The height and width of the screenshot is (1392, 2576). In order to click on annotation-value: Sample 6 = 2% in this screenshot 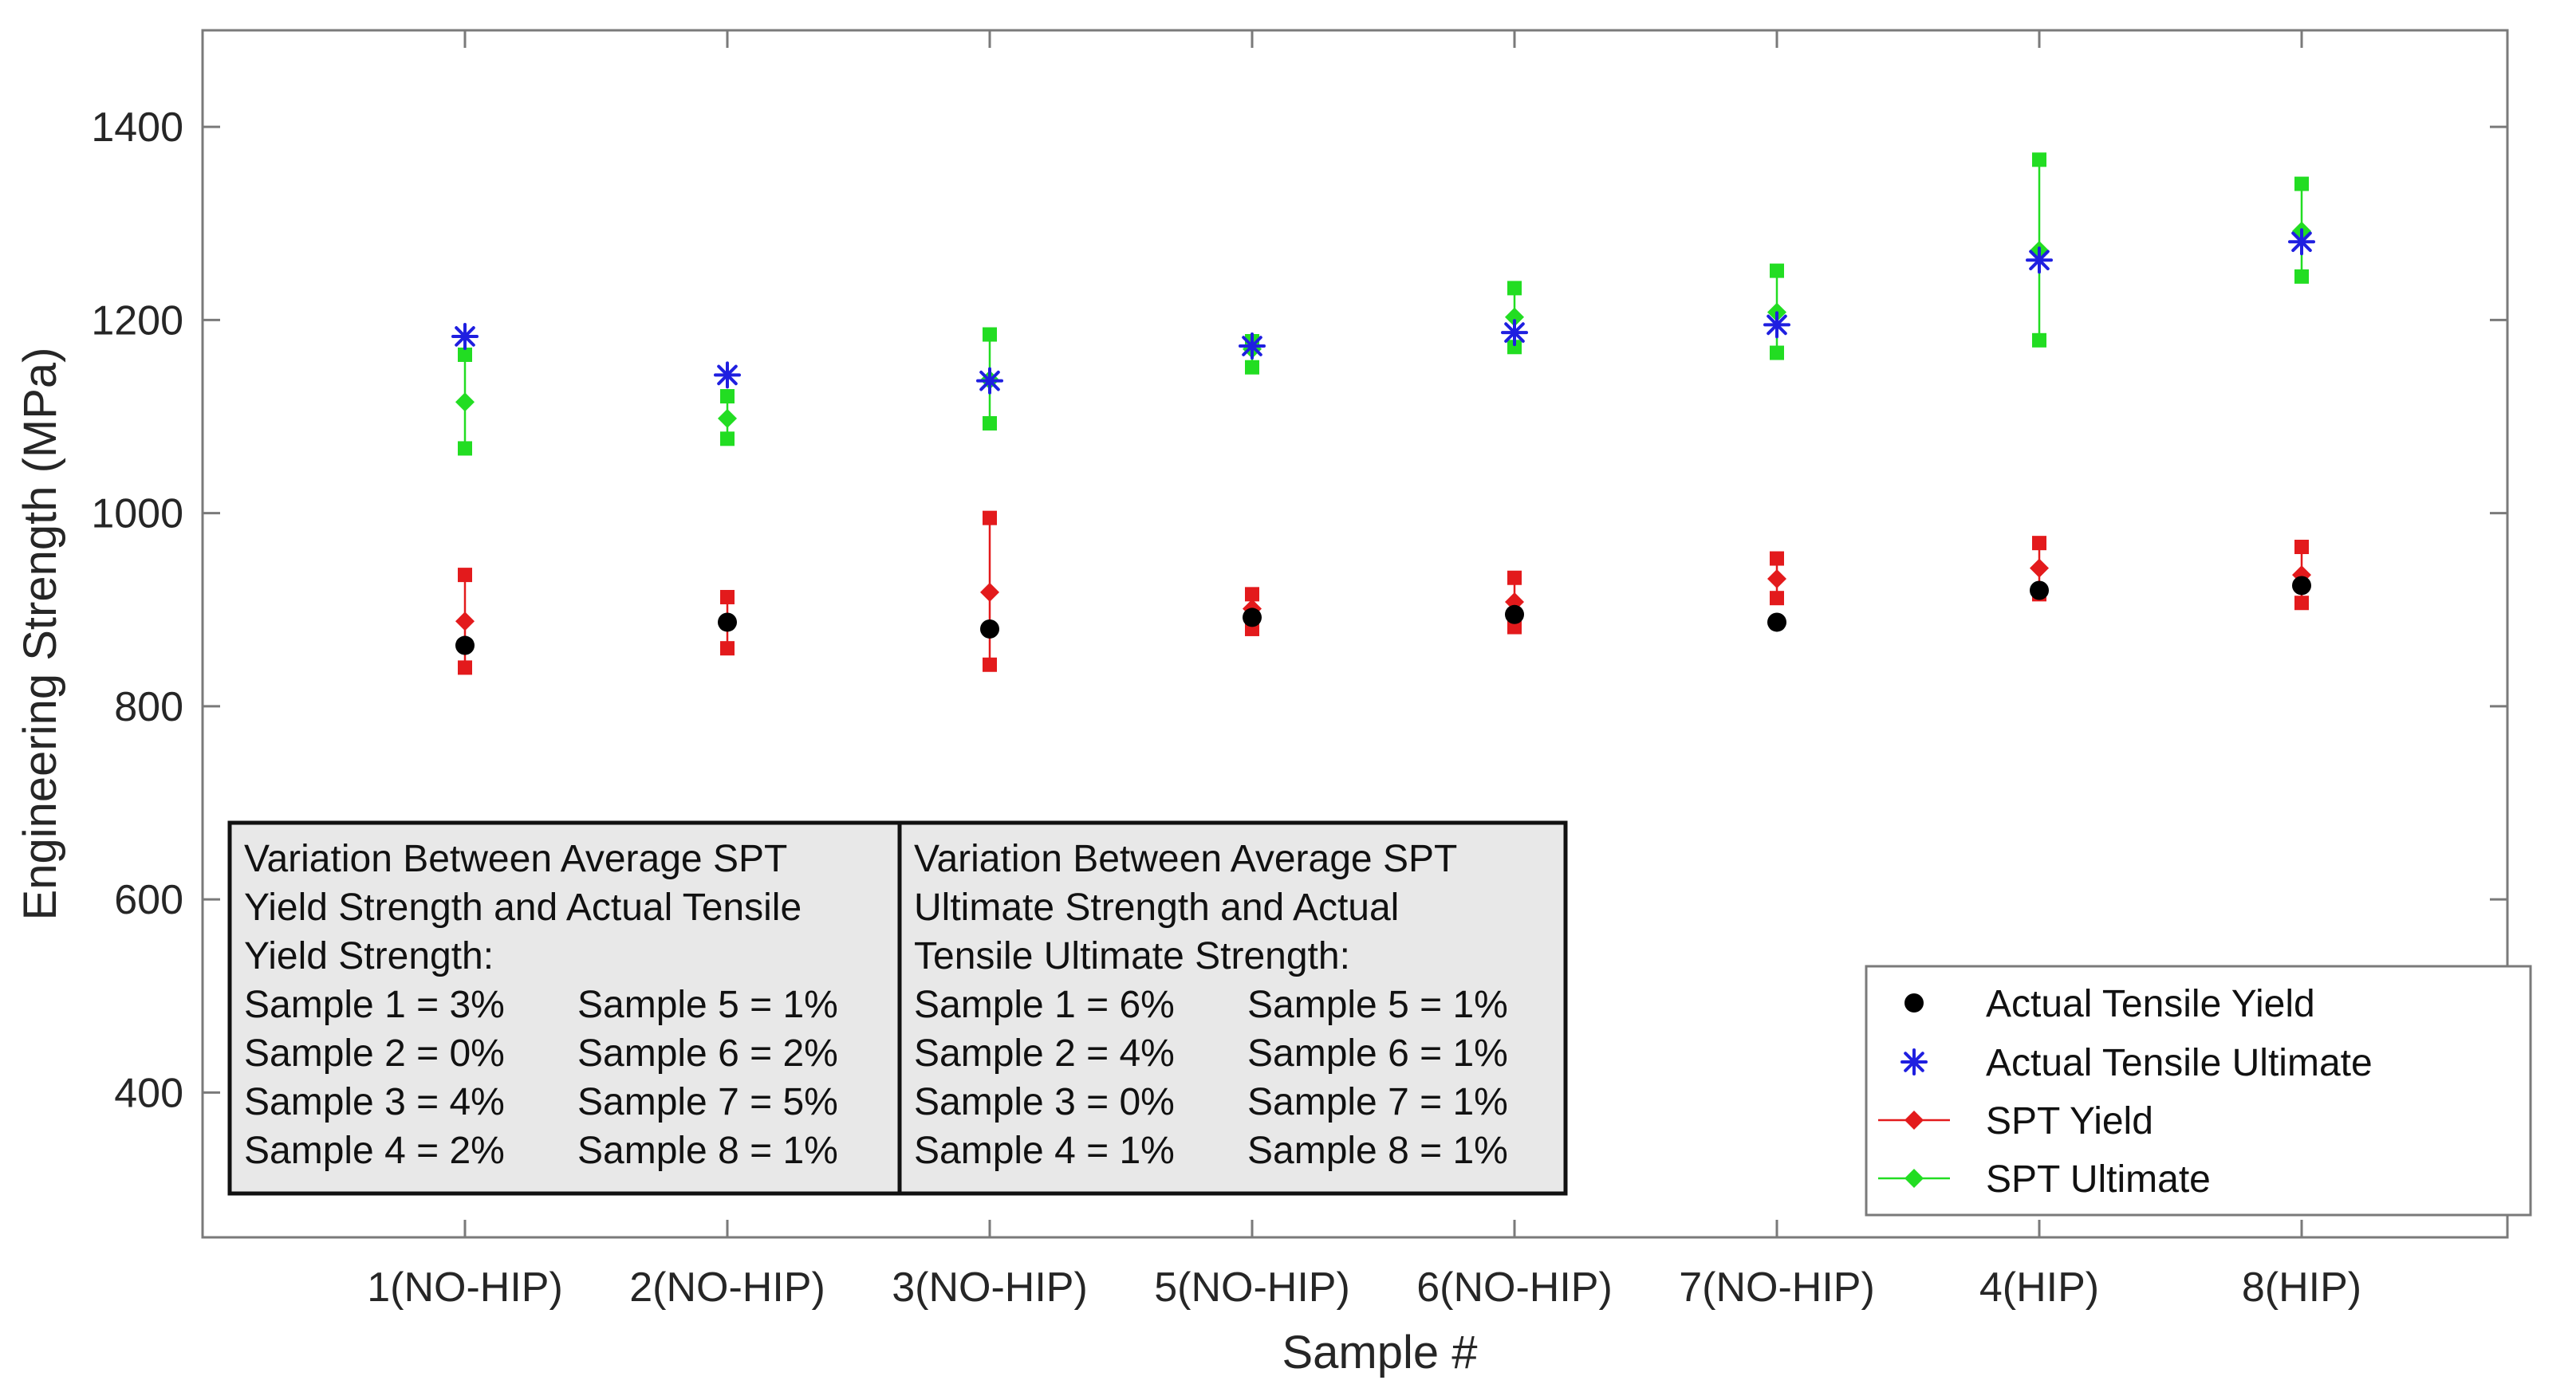, I will do `click(707, 1053)`.